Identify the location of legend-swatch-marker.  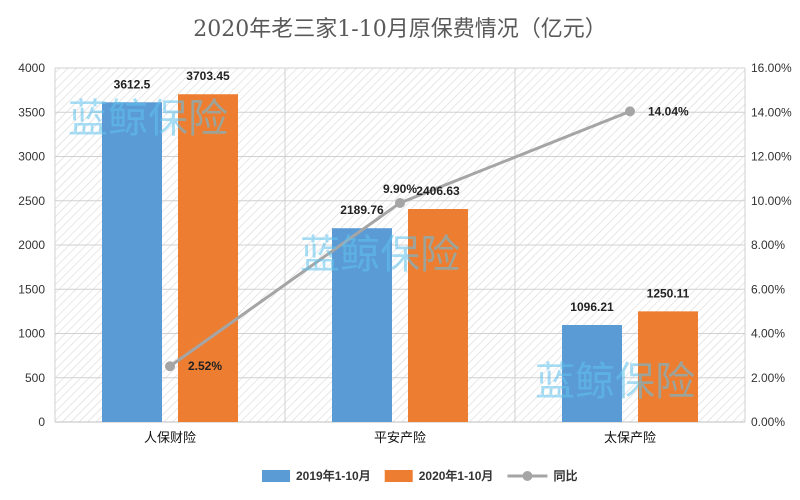
(527, 476).